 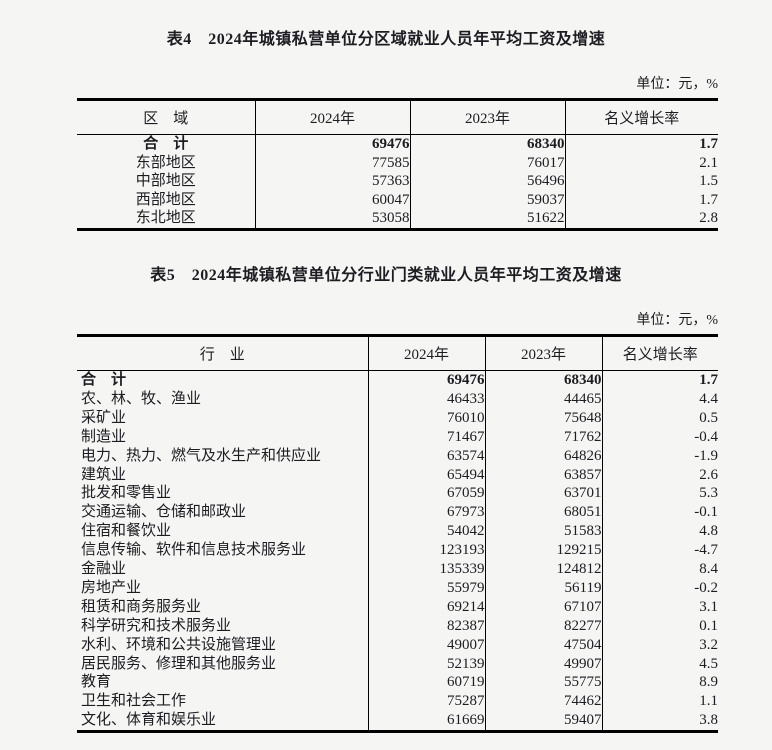 I want to click on row-value: 49007, so click(x=426, y=645).